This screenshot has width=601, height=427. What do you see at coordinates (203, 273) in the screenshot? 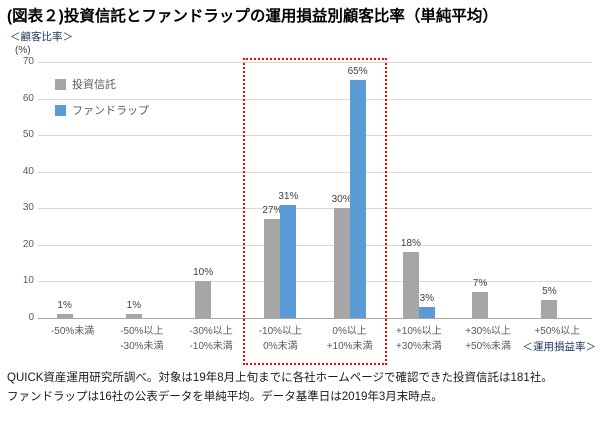
I see `bar-value-label: 10%` at bounding box center [203, 273].